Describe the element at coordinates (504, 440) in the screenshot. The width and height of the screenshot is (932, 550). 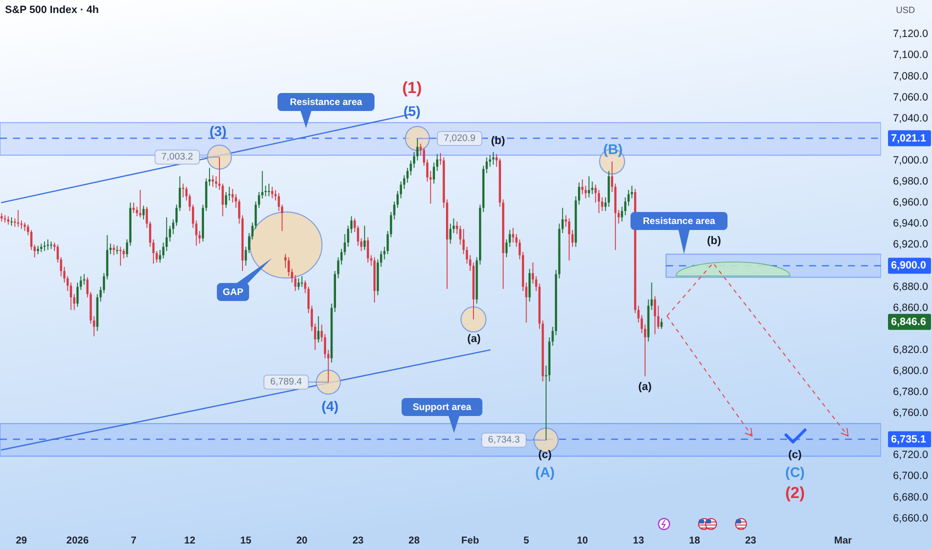
I see `text: 6,734.3` at that location.